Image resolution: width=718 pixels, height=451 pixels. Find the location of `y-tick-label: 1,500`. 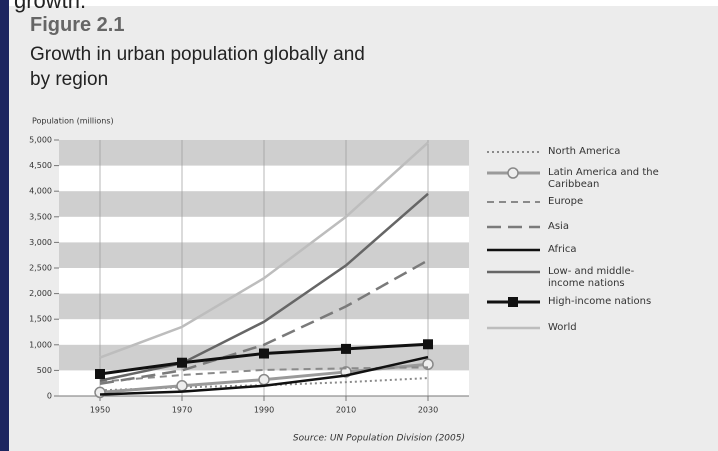

y-tick-label: 1,500 is located at coordinates (40, 319).